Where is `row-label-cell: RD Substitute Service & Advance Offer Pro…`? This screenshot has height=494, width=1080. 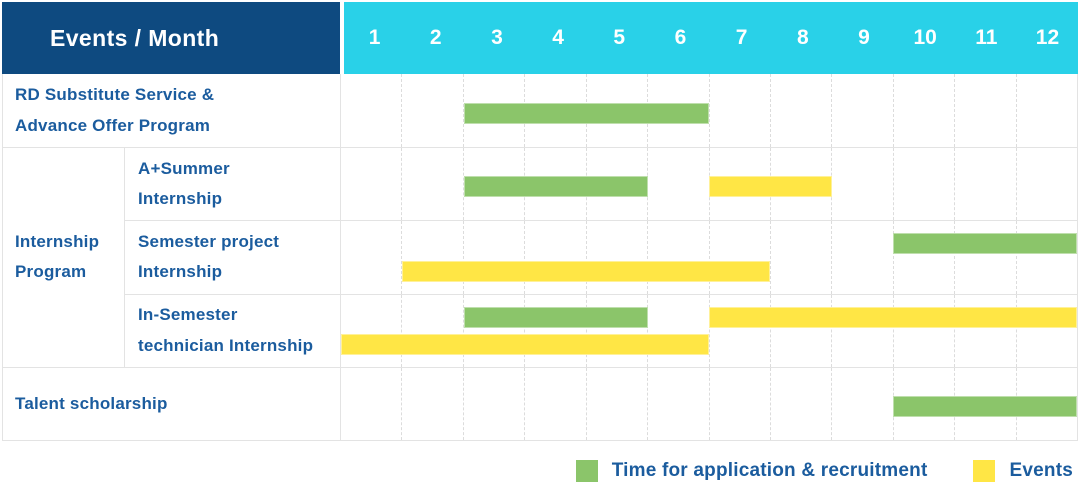 row-label-cell: RD Substitute Service & Advance Offer Pro… is located at coordinates (172, 111).